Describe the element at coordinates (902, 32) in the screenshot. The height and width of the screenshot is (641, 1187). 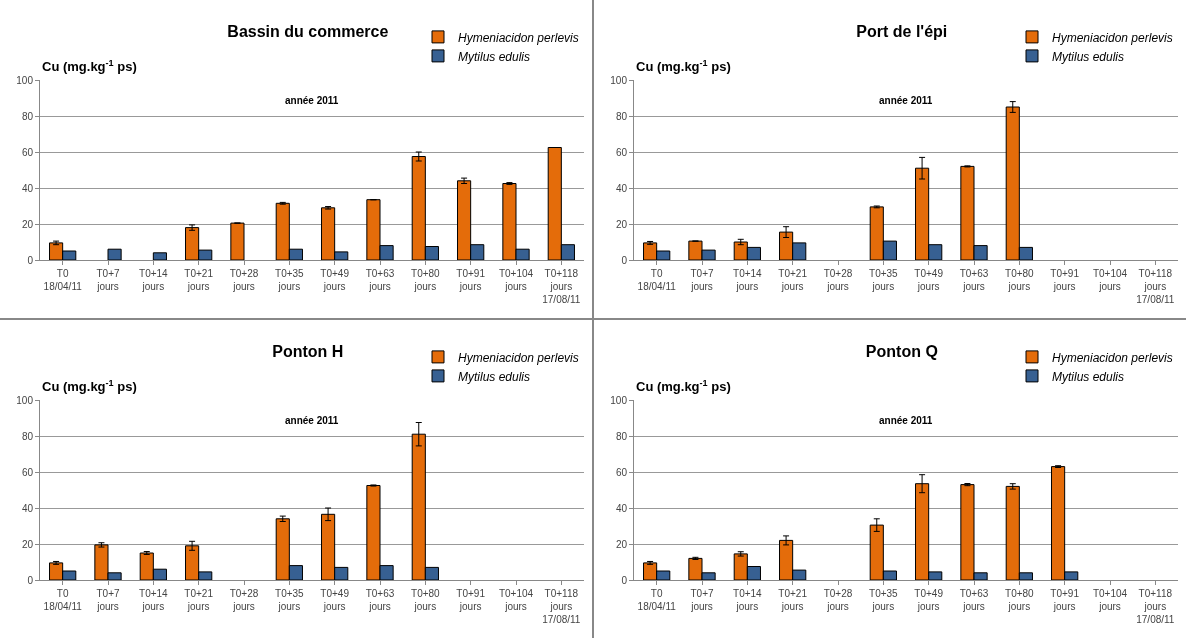
I see `chart-title: Port de l'épi` at that location.